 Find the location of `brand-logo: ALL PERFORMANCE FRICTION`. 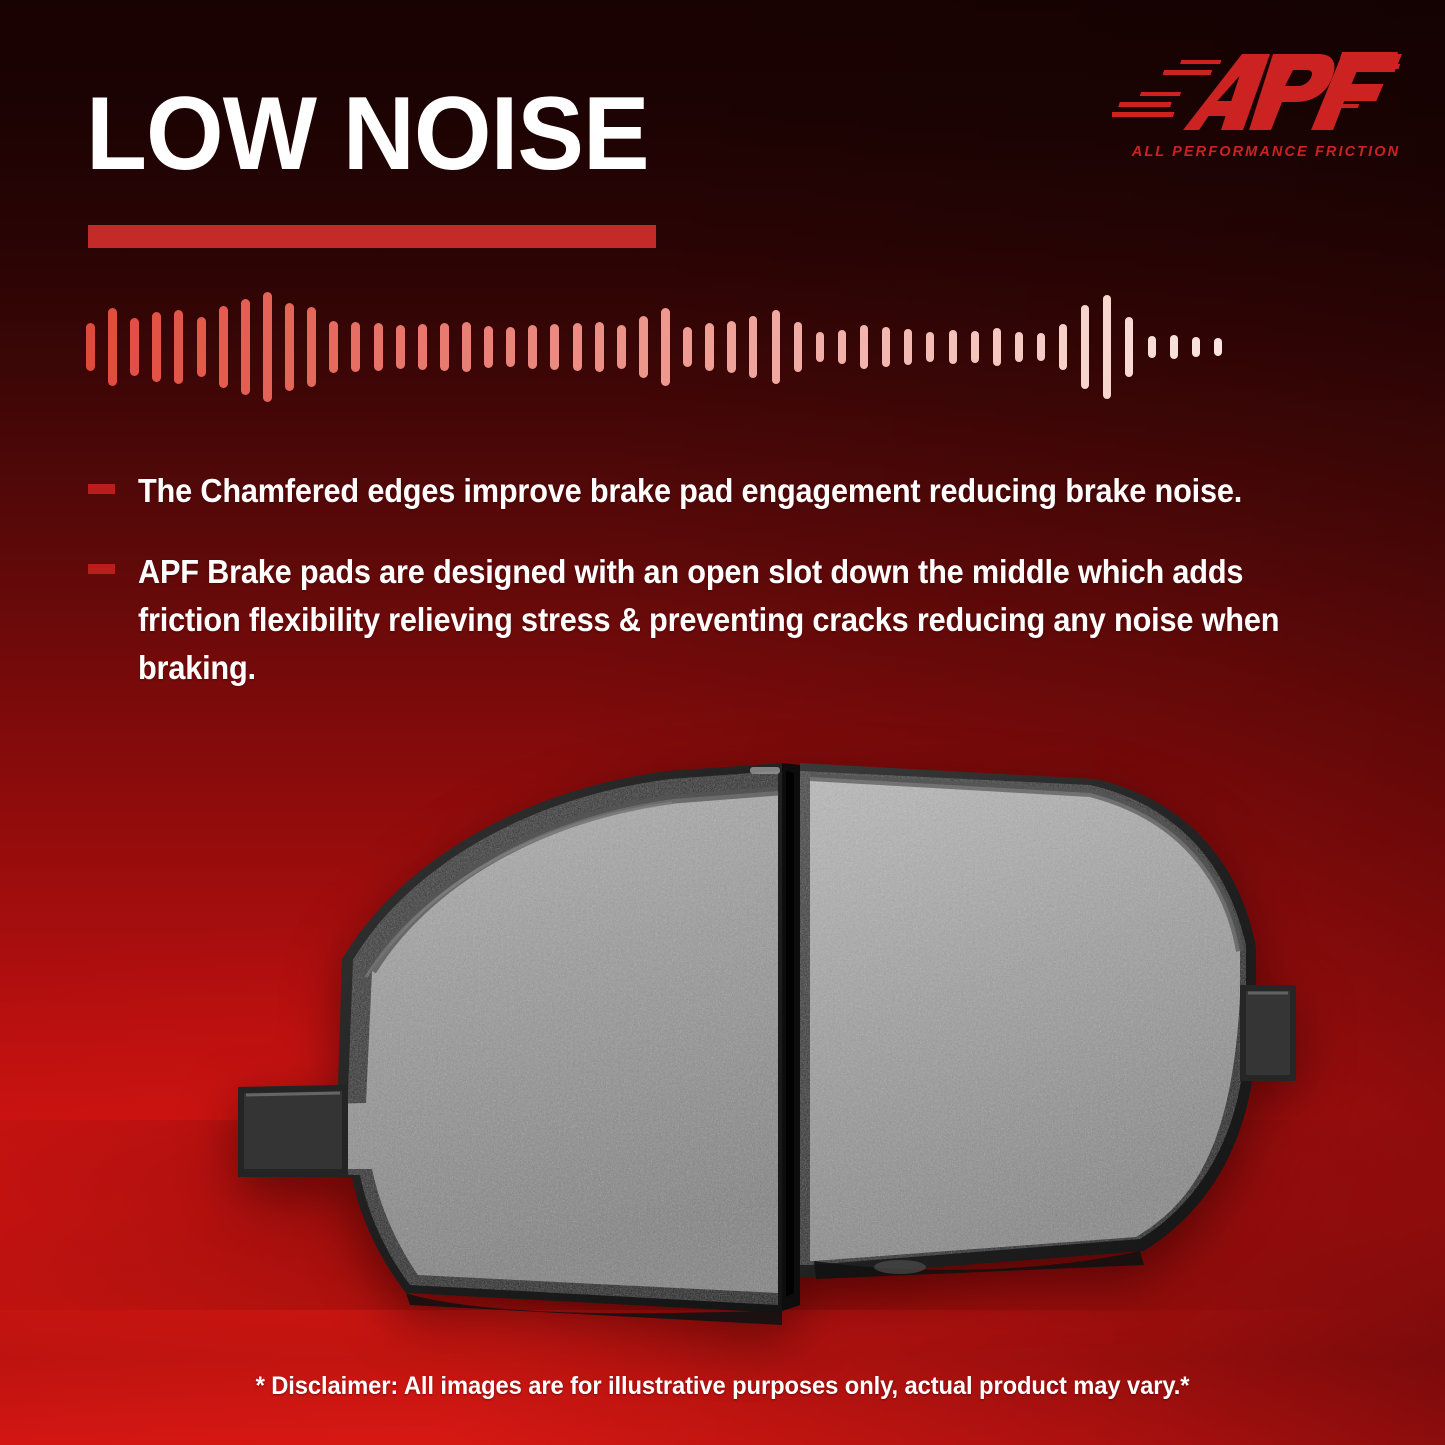

brand-logo: ALL PERFORMANCE FRICTION is located at coordinates (1257, 111).